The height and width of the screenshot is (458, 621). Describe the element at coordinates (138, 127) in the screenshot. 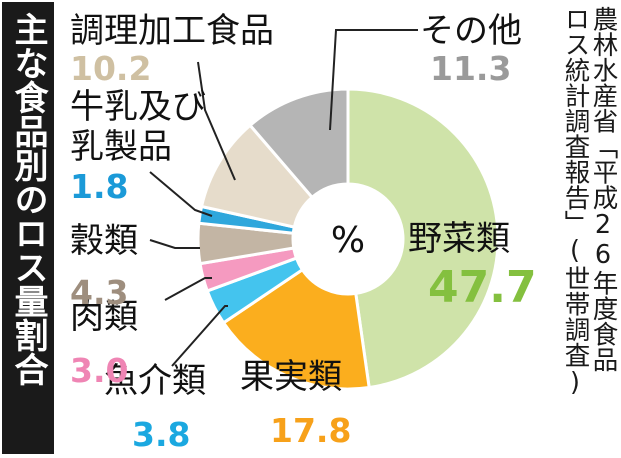

I see `slice-name-label-dairy: 牛乳及び乳製品` at that location.